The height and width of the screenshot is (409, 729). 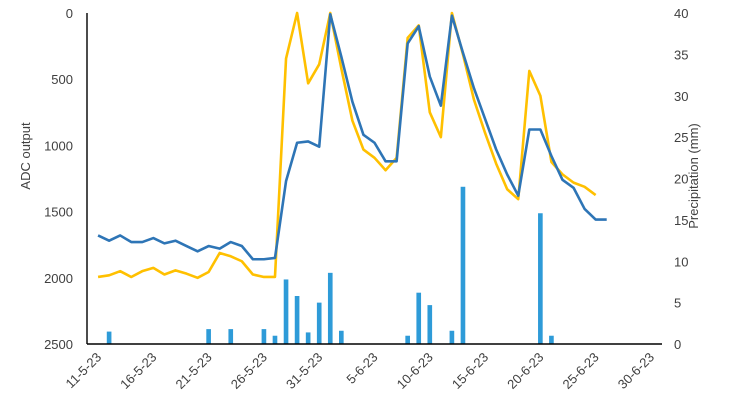 I want to click on y-right-tick-label: 40, so click(x=681, y=13).